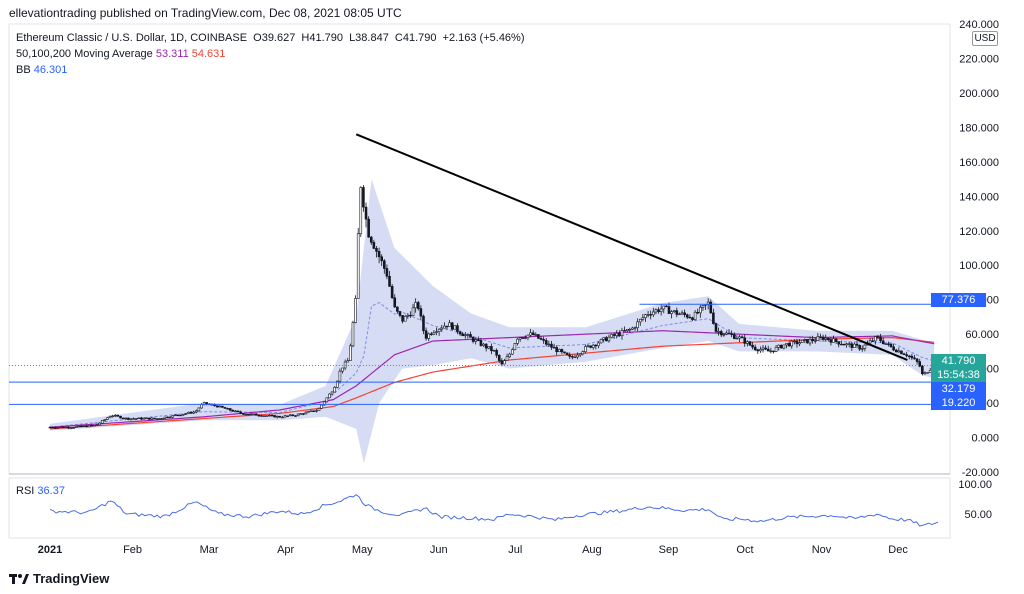 The image size is (1024, 594). I want to click on ma-legend: 50,100,200 Moving Average 53.311 54.631, so click(120, 54).